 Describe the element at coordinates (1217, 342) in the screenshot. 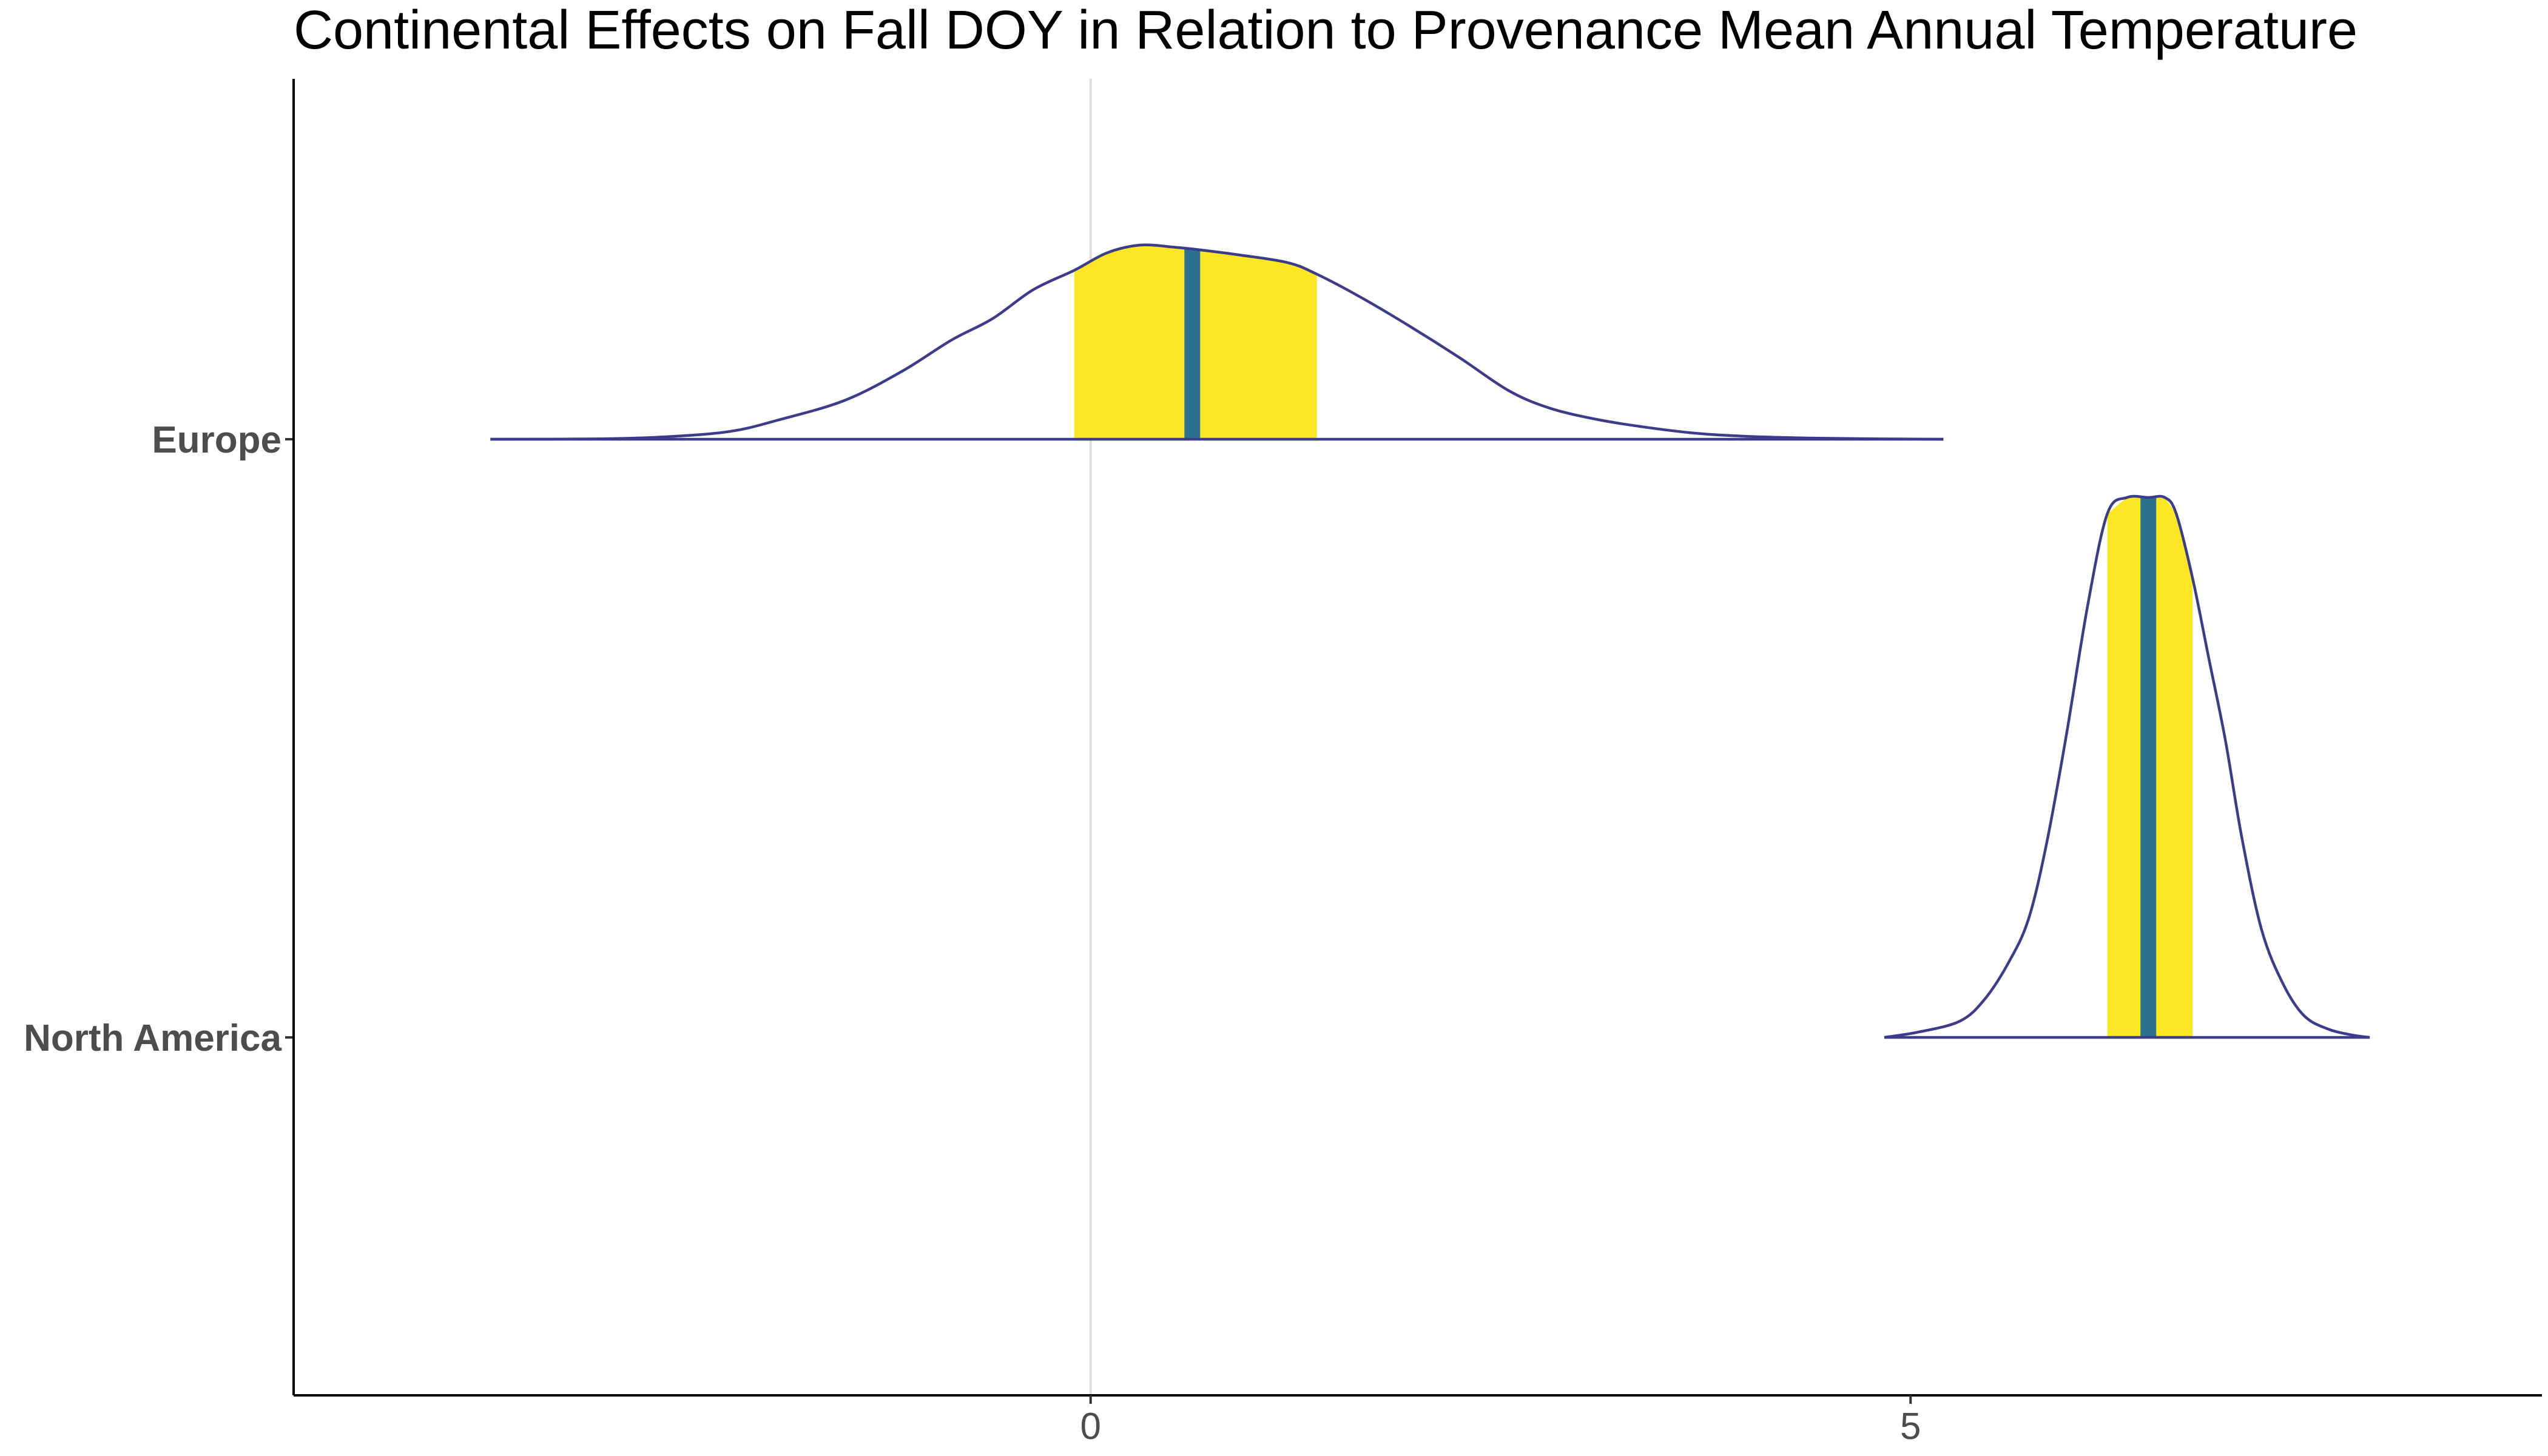

I see `density-europe` at that location.